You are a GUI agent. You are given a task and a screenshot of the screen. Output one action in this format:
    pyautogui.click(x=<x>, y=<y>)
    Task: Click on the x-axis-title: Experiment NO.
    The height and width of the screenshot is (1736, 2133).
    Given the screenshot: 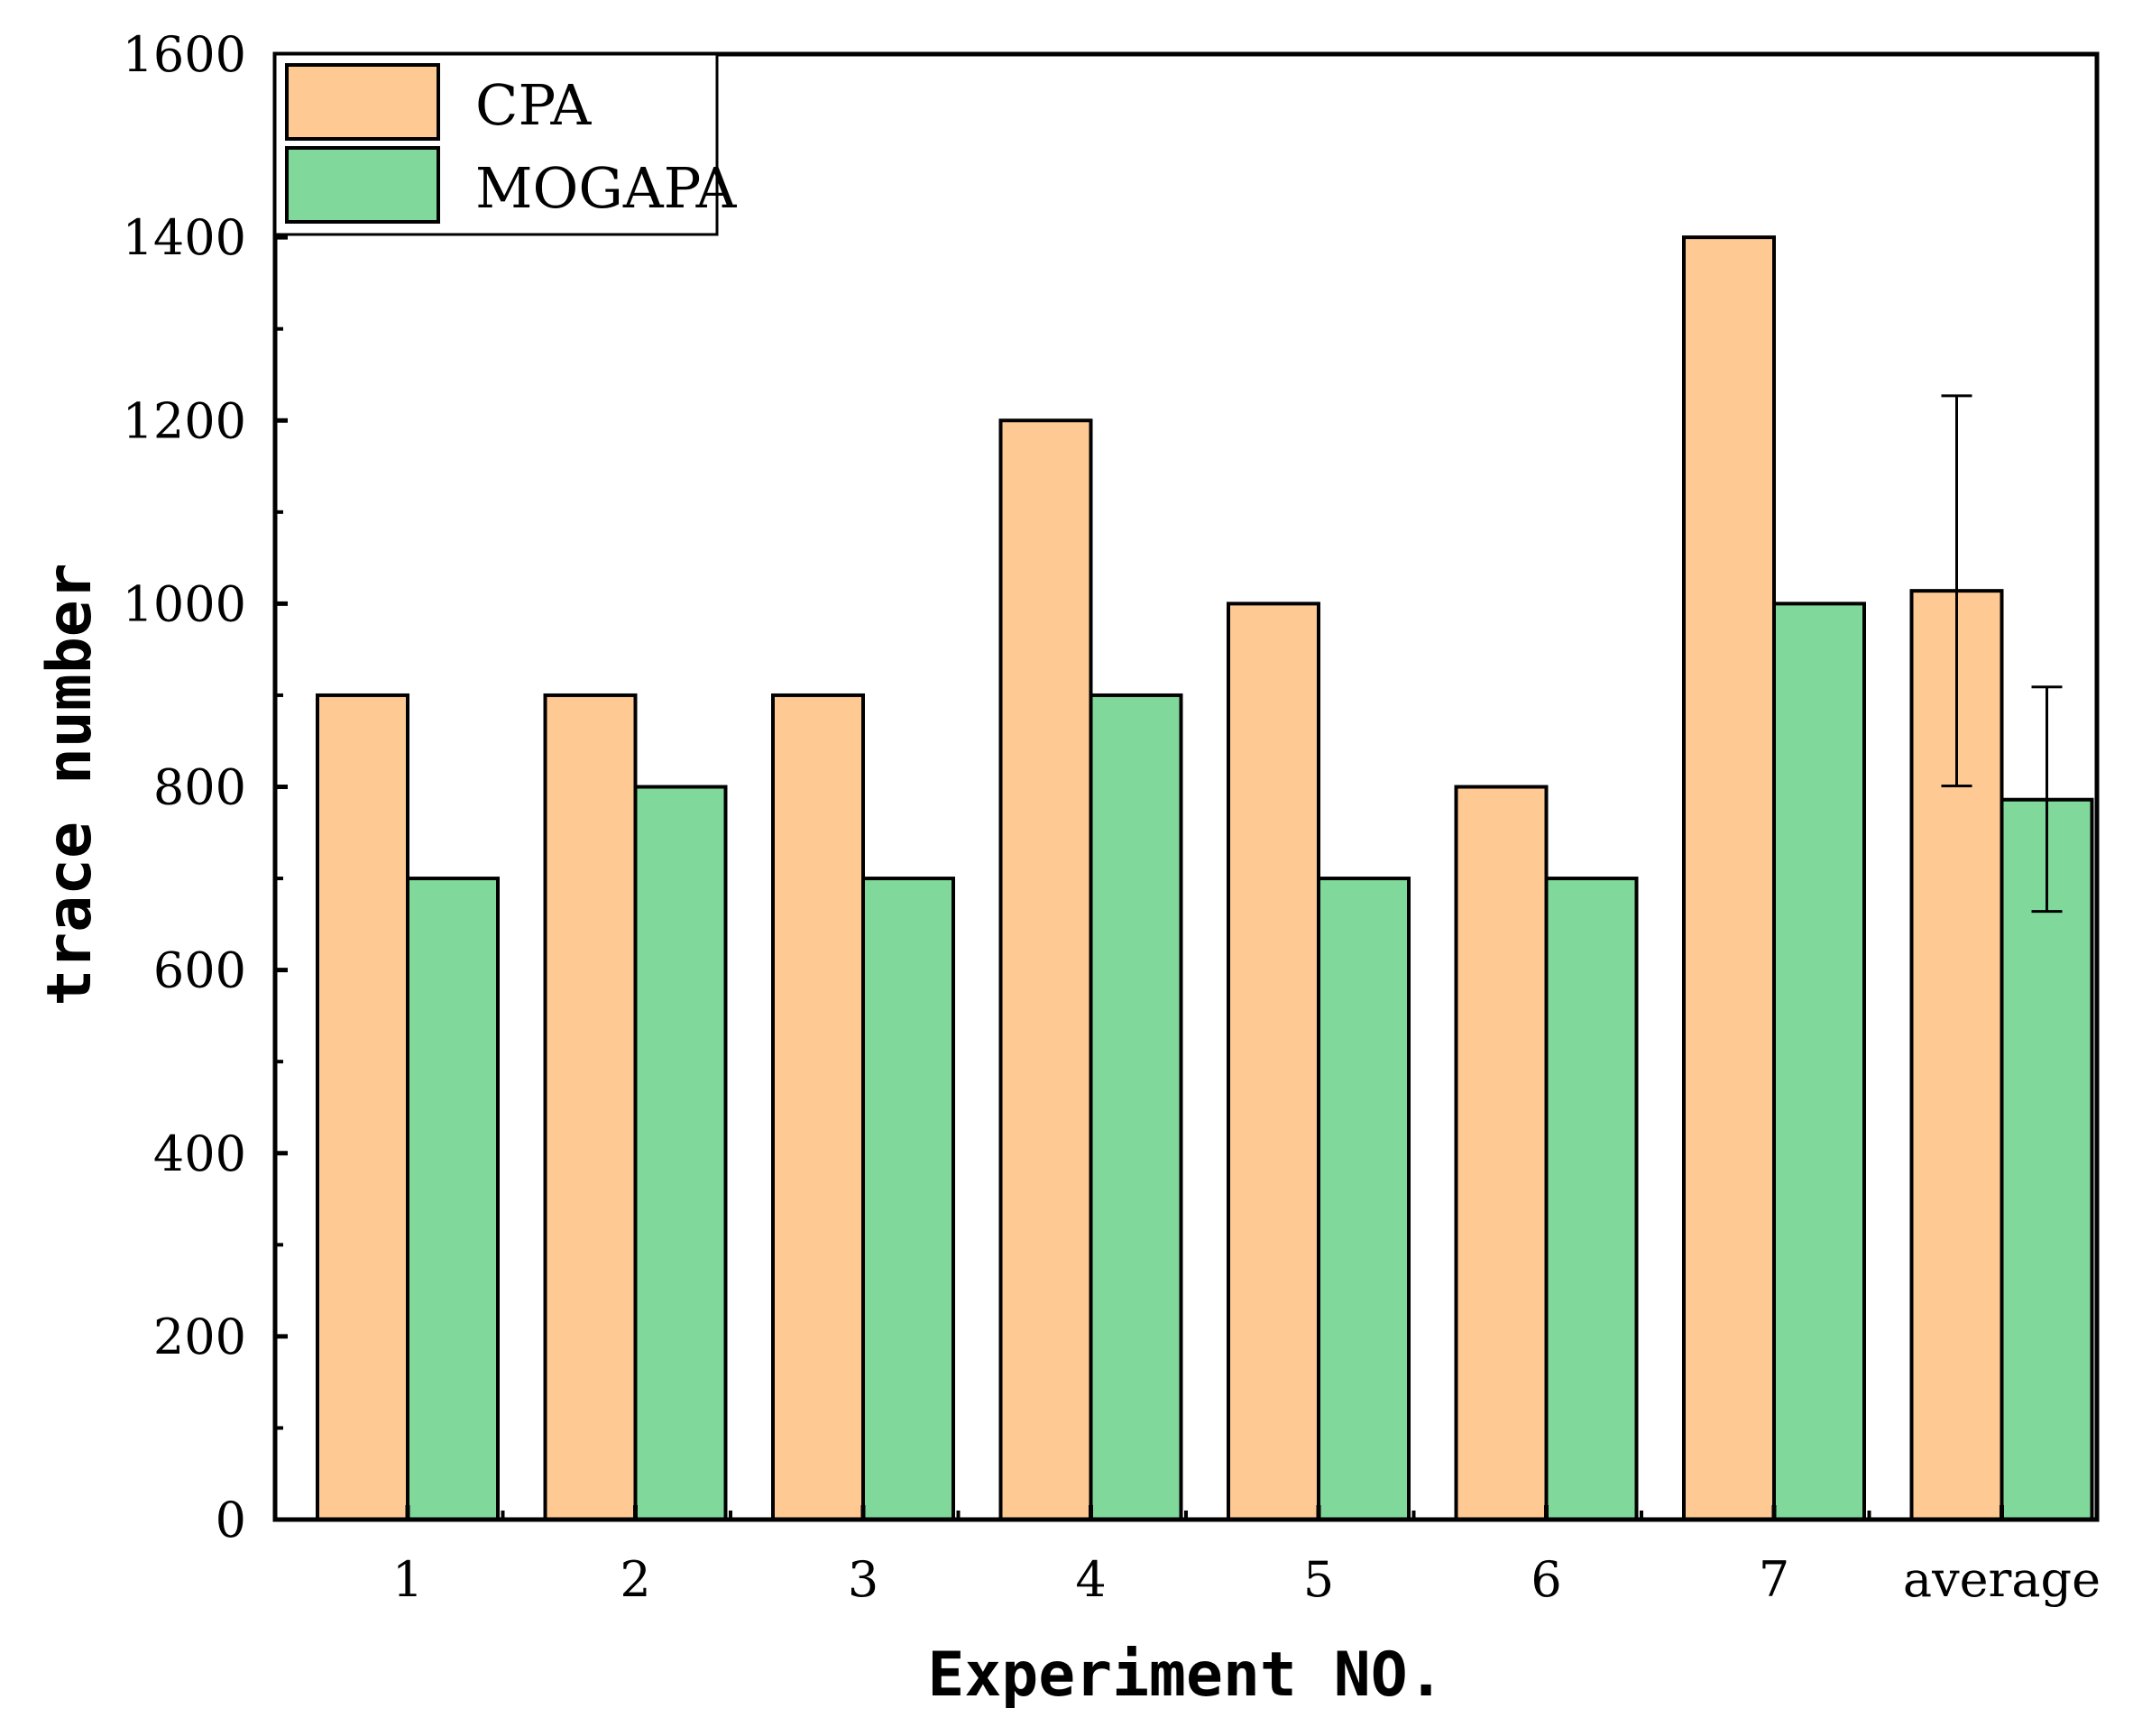 What is the action you would take?
    pyautogui.click(x=1185, y=1675)
    